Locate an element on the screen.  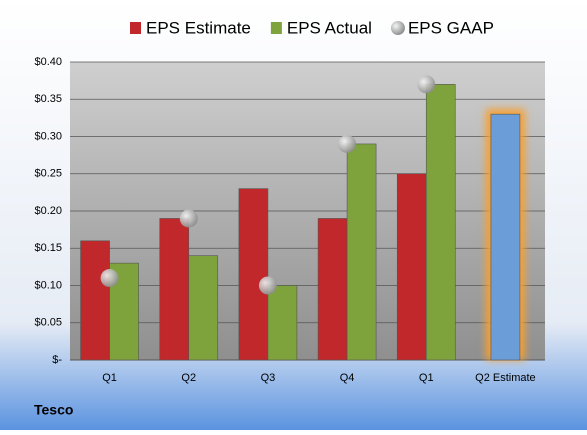
y-tick-label: $0.15 is located at coordinates (48, 248).